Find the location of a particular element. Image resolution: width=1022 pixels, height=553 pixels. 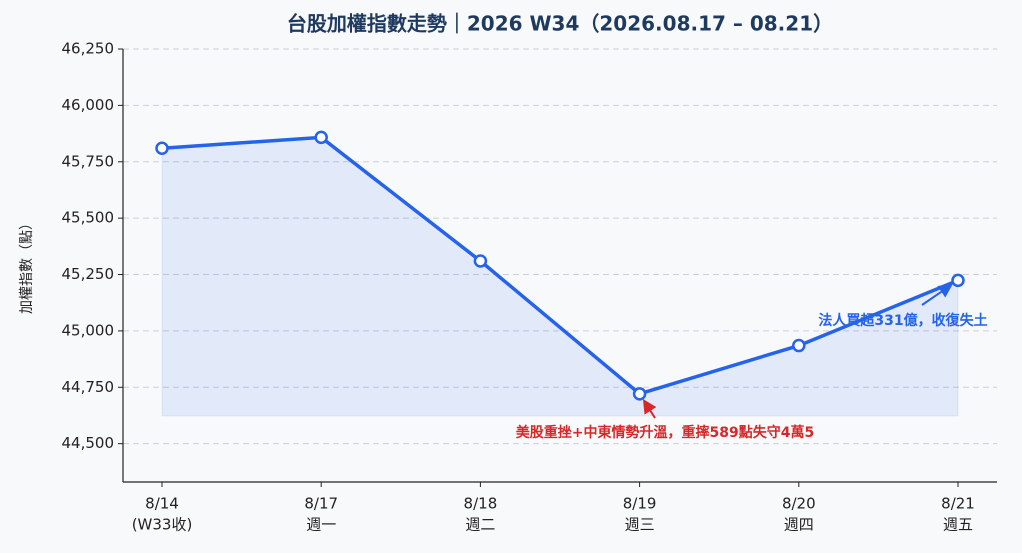

y-tick-label: 44,500 is located at coordinates (88, 443).